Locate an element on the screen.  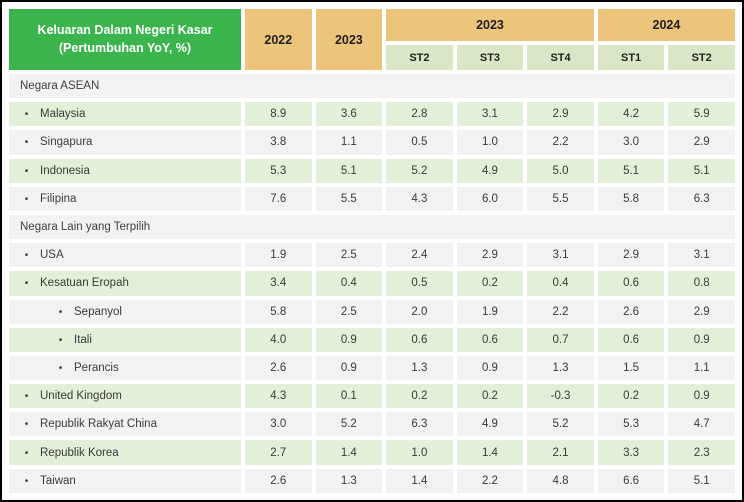
col-header-st1-2024: ST1 is located at coordinates (631, 57).